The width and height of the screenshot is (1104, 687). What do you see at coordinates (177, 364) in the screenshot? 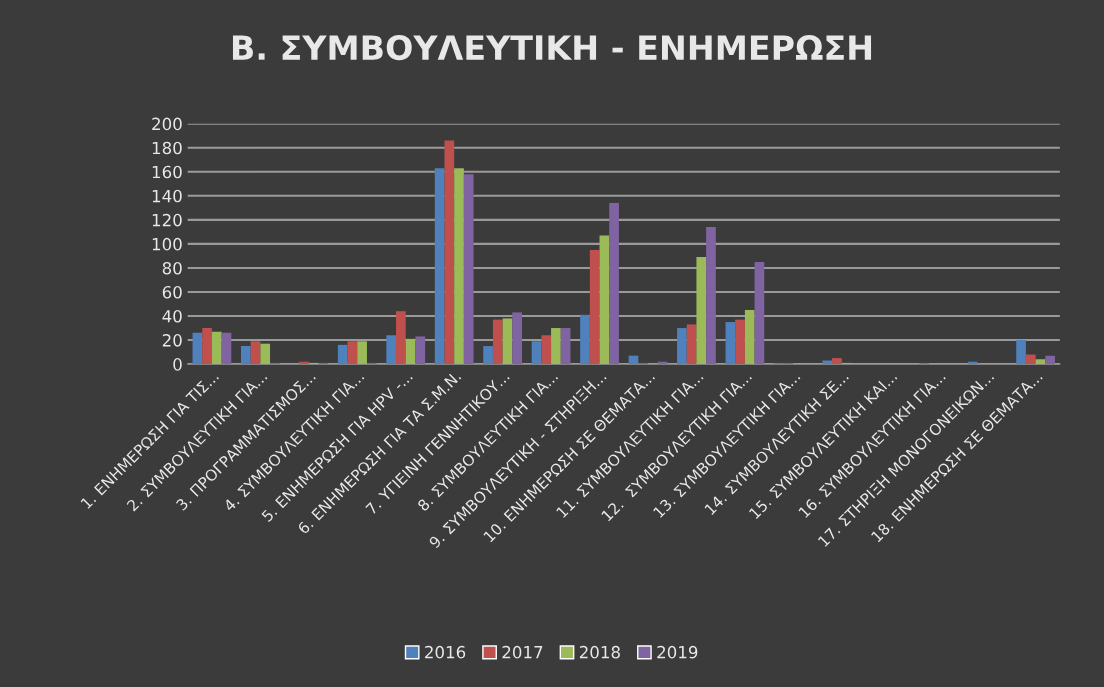
I see `y-tick-label: 0` at bounding box center [177, 364].